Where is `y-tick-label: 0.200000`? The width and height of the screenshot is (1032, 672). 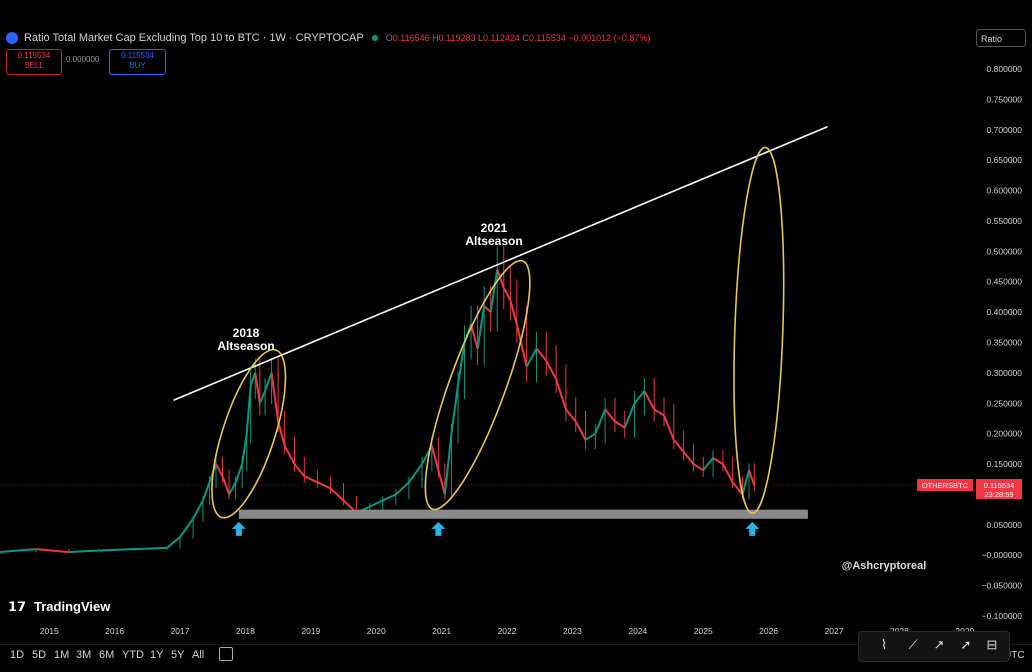
y-tick-label: 0.200000 is located at coordinates (1005, 434).